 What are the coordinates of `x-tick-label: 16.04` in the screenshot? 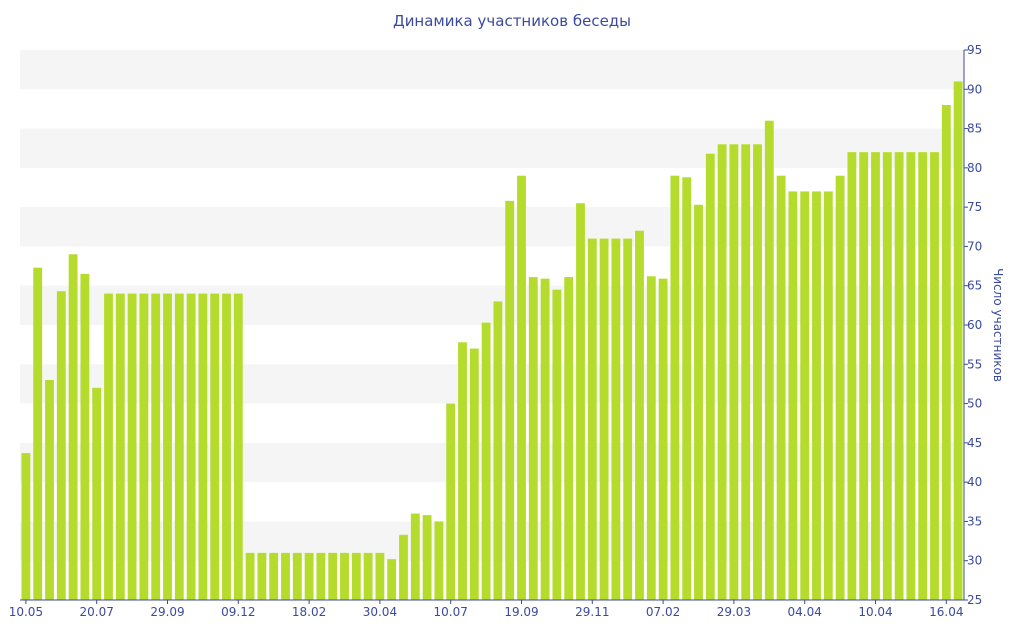 It's located at (946, 612).